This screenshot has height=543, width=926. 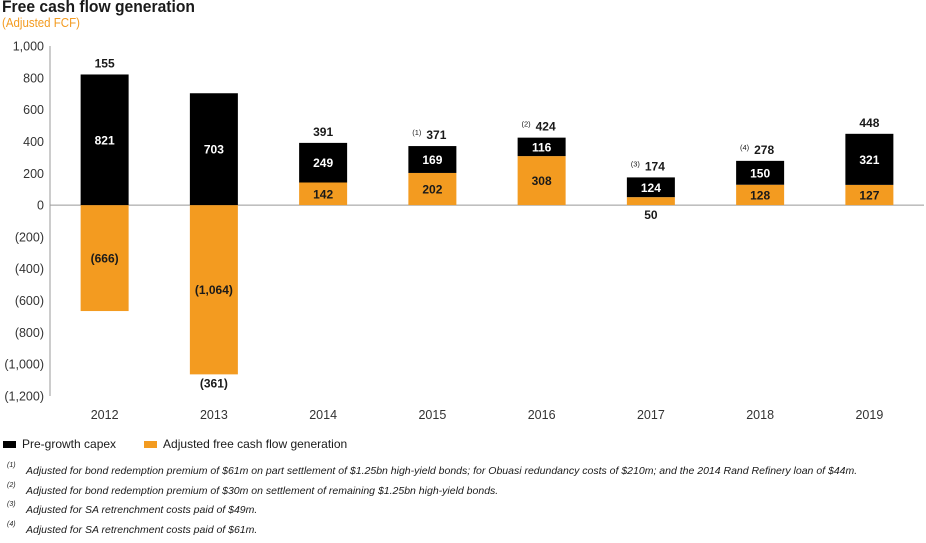 I want to click on capex-value-label: 124, so click(x=651, y=188).